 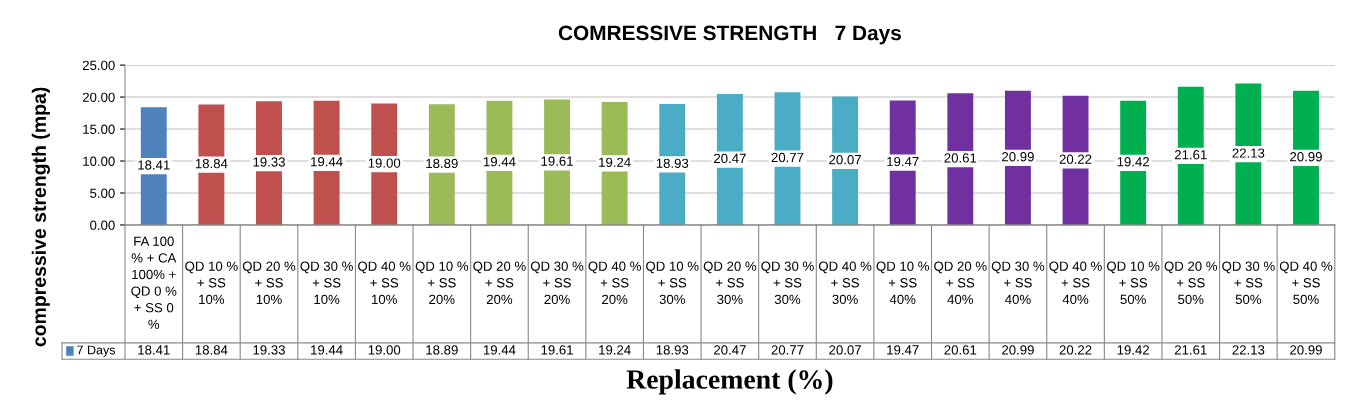 I want to click on x-tick-label: QD 30 % + SS 30%, so click(x=787, y=283).